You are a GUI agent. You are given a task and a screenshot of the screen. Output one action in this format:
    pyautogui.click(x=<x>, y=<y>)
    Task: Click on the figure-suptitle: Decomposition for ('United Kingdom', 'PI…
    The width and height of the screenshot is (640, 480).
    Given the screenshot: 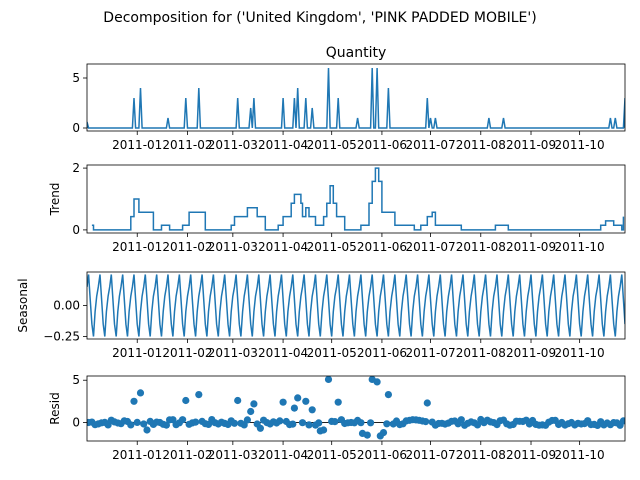 What is the action you would take?
    pyautogui.click(x=319, y=18)
    